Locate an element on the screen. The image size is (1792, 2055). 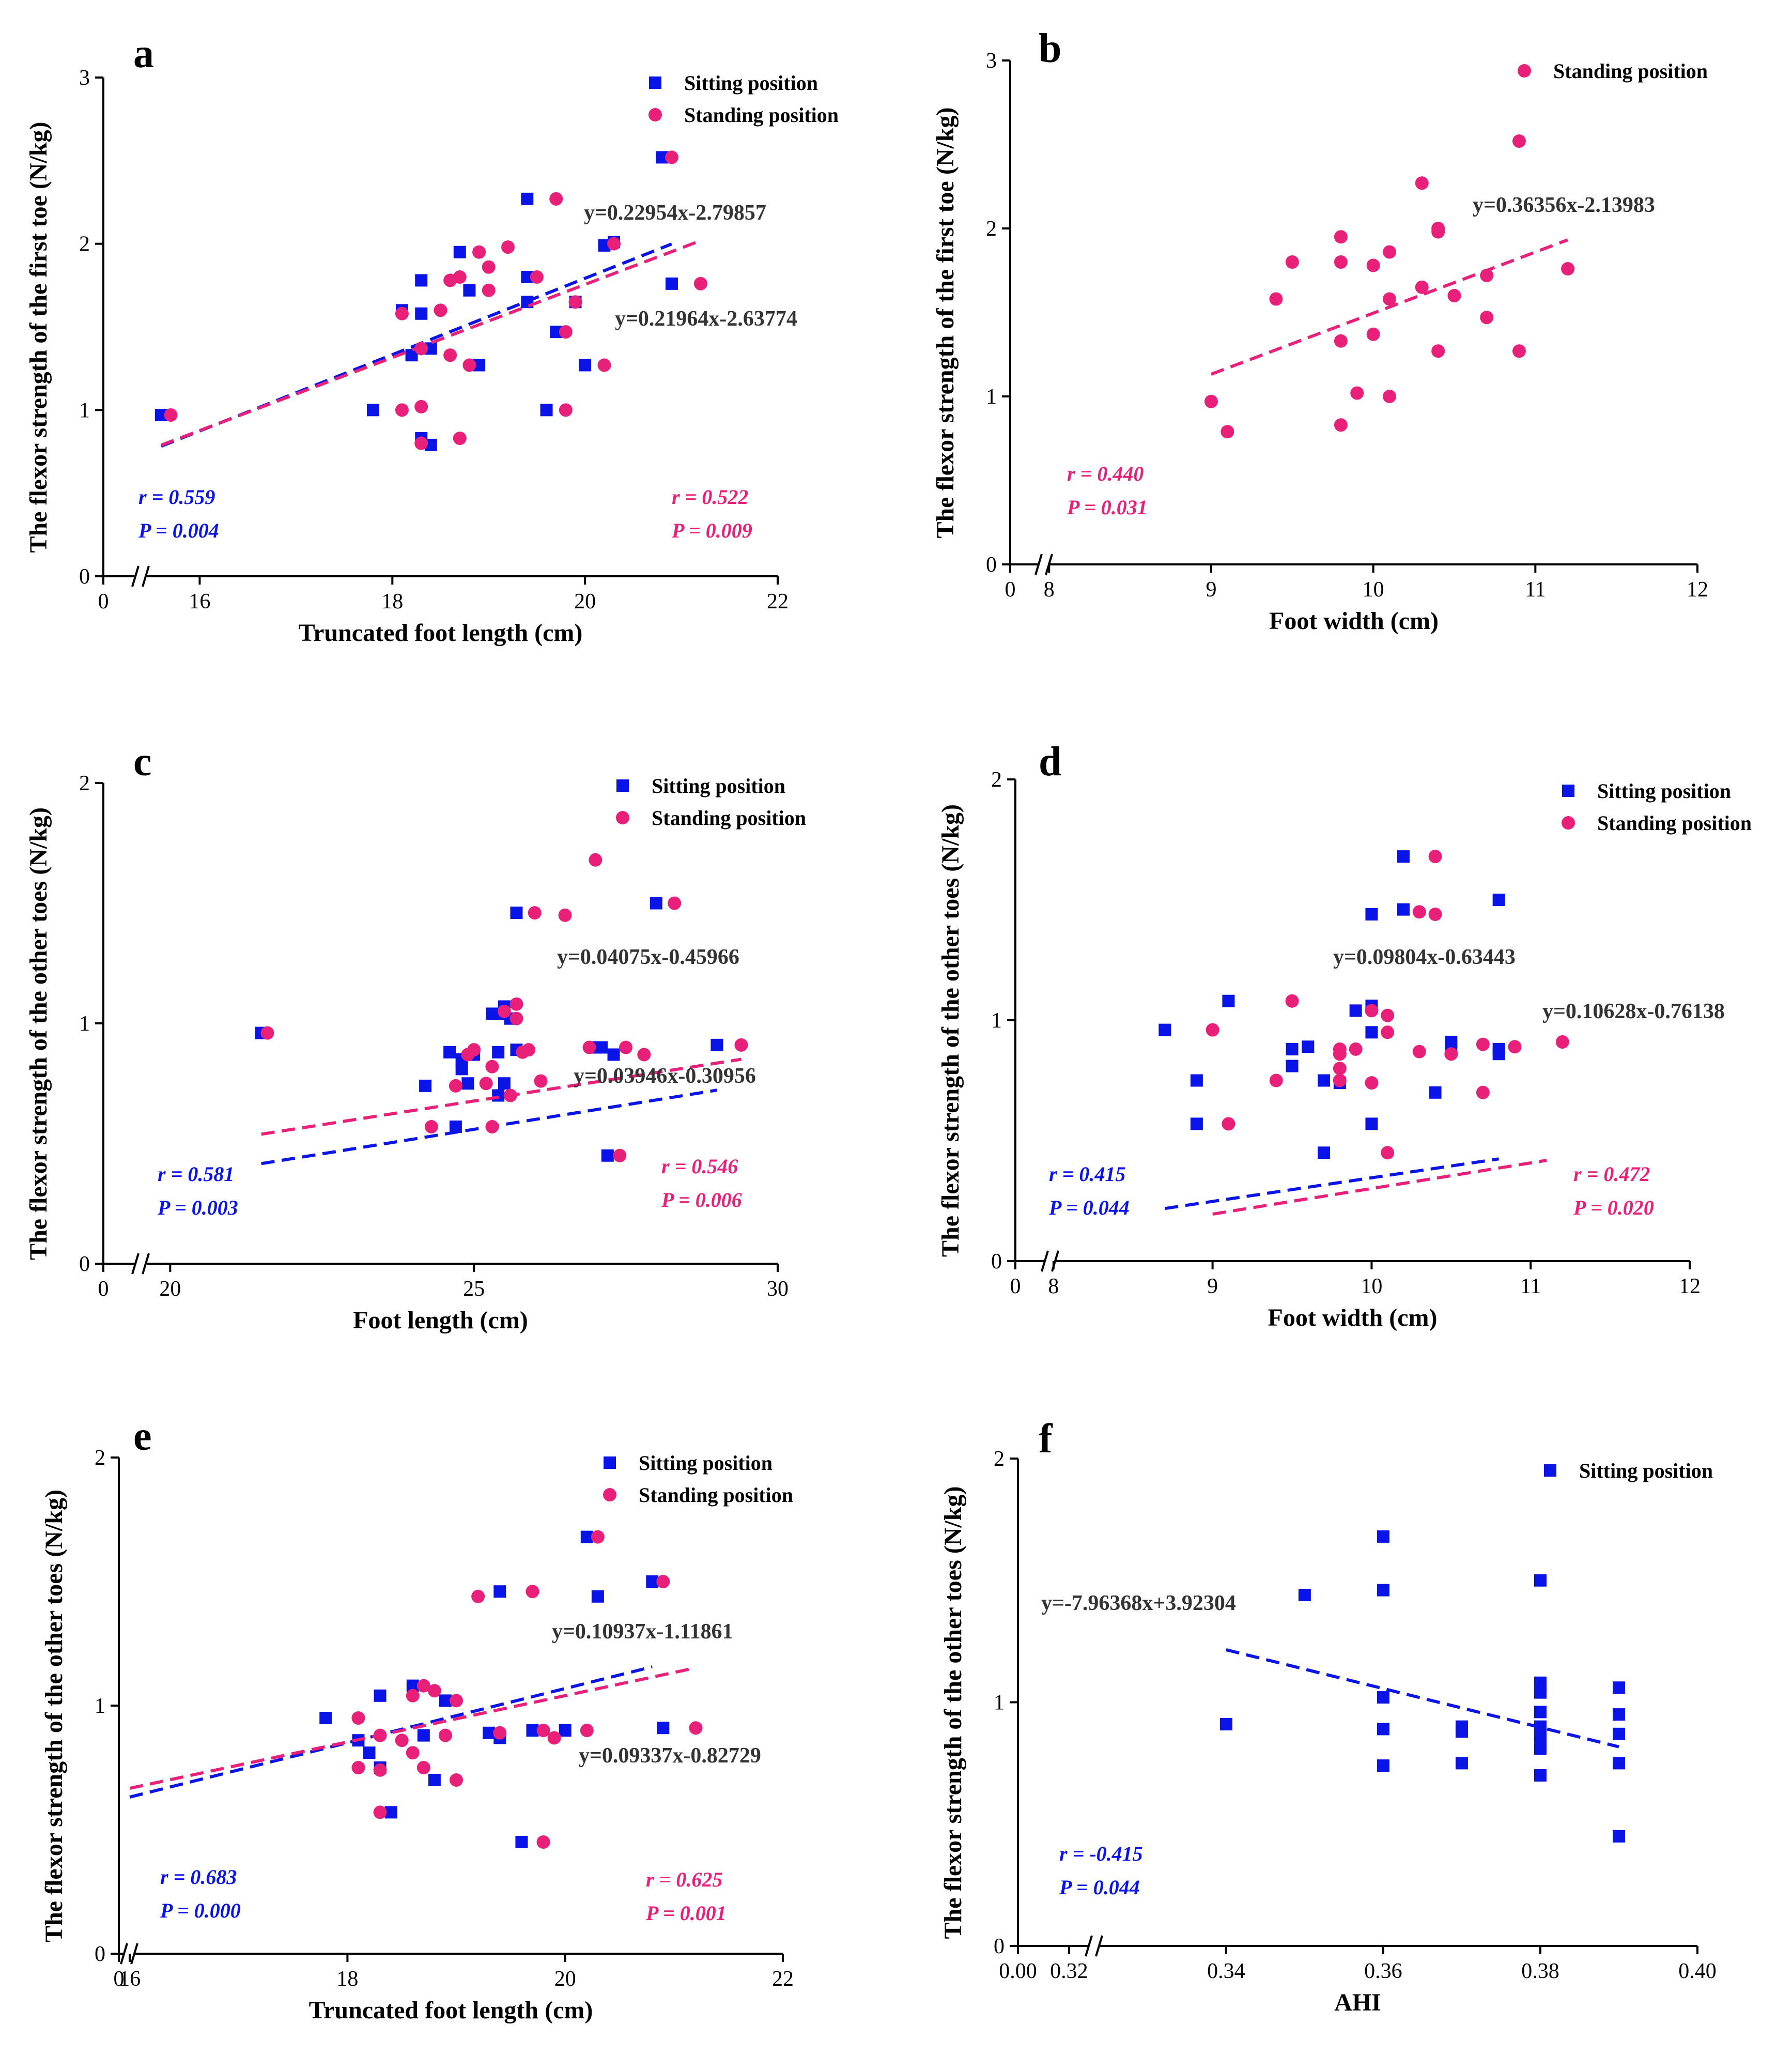
x-tick-label: 18 is located at coordinates (392, 602).